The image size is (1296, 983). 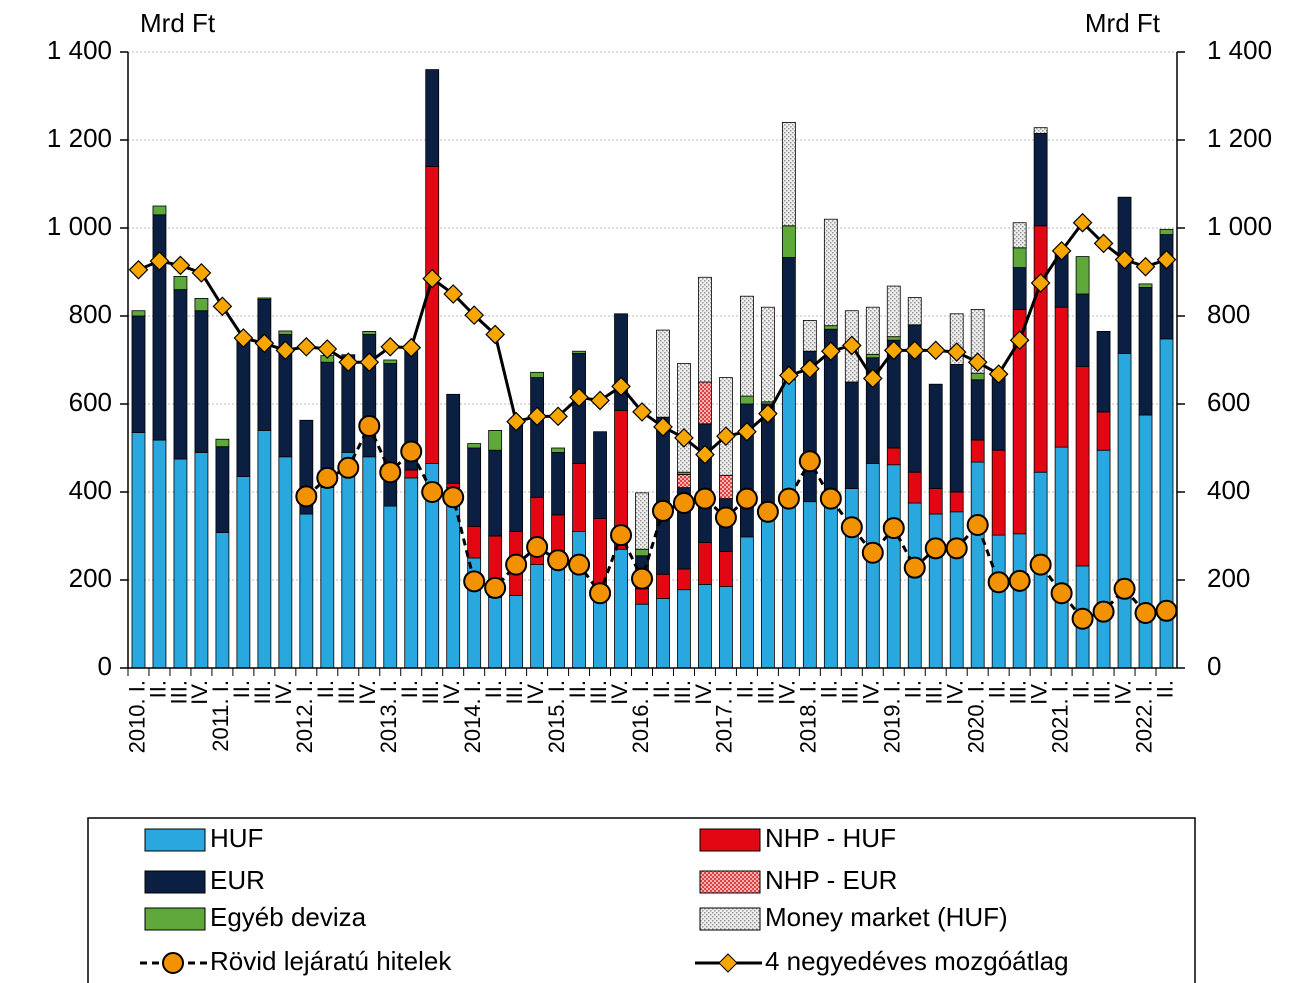 What do you see at coordinates (388, 716) in the screenshot?
I see `x-tick-label: 2013. I.` at bounding box center [388, 716].